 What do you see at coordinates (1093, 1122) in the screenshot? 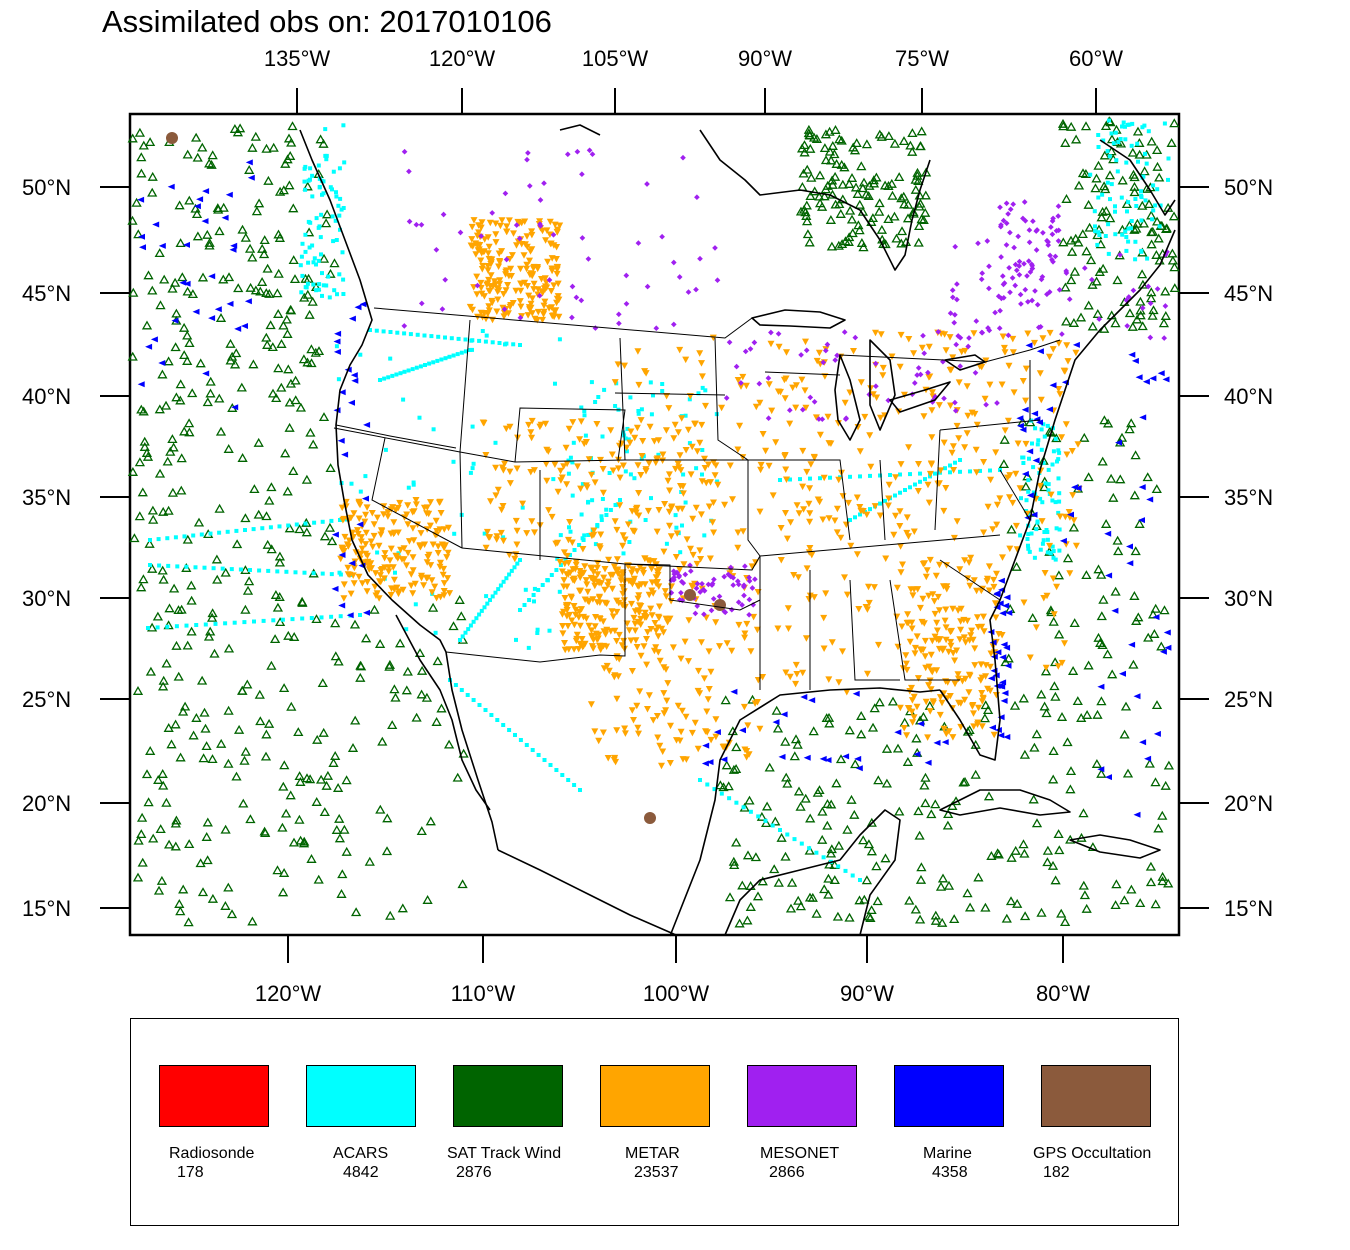
I see `legend-item-gps-occultation: GPS Occultation 182` at bounding box center [1093, 1122].